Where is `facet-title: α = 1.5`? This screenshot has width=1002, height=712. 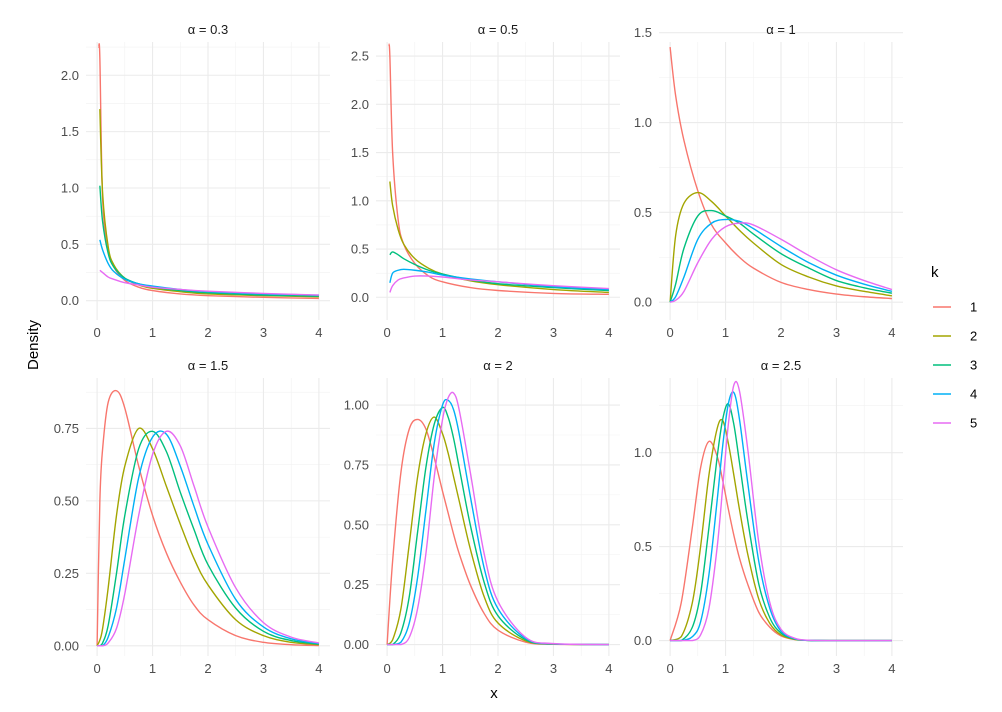 facet-title: α = 1.5 is located at coordinates (208, 365).